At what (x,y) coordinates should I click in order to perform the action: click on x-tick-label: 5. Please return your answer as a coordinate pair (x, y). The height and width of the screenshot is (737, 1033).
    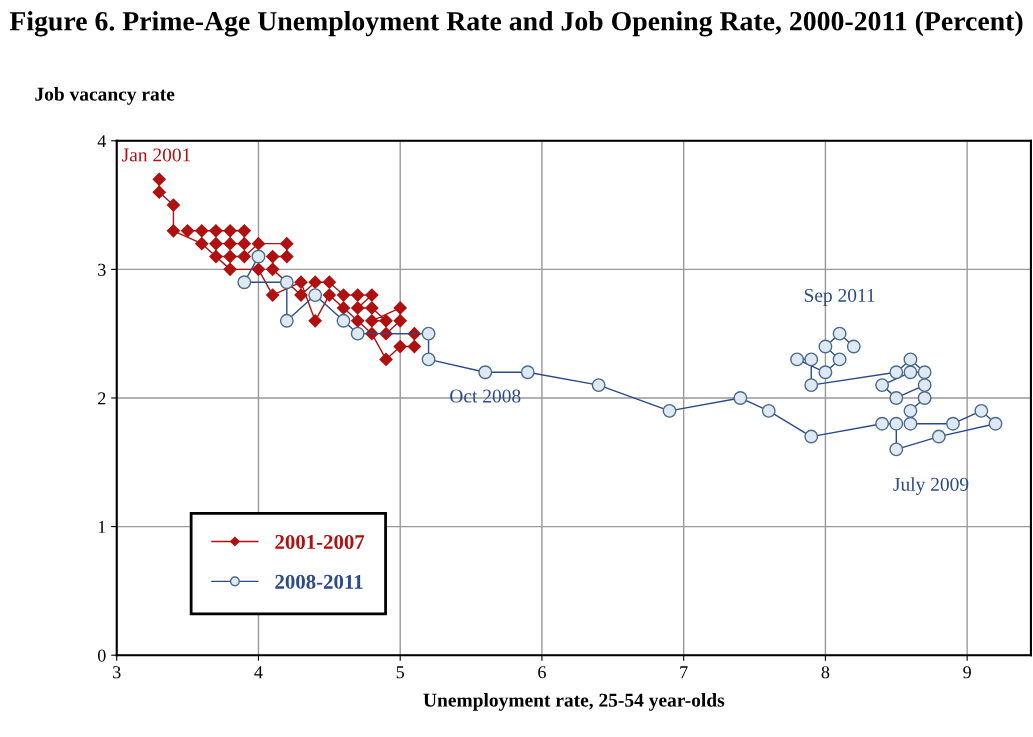
    Looking at the image, I should click on (400, 672).